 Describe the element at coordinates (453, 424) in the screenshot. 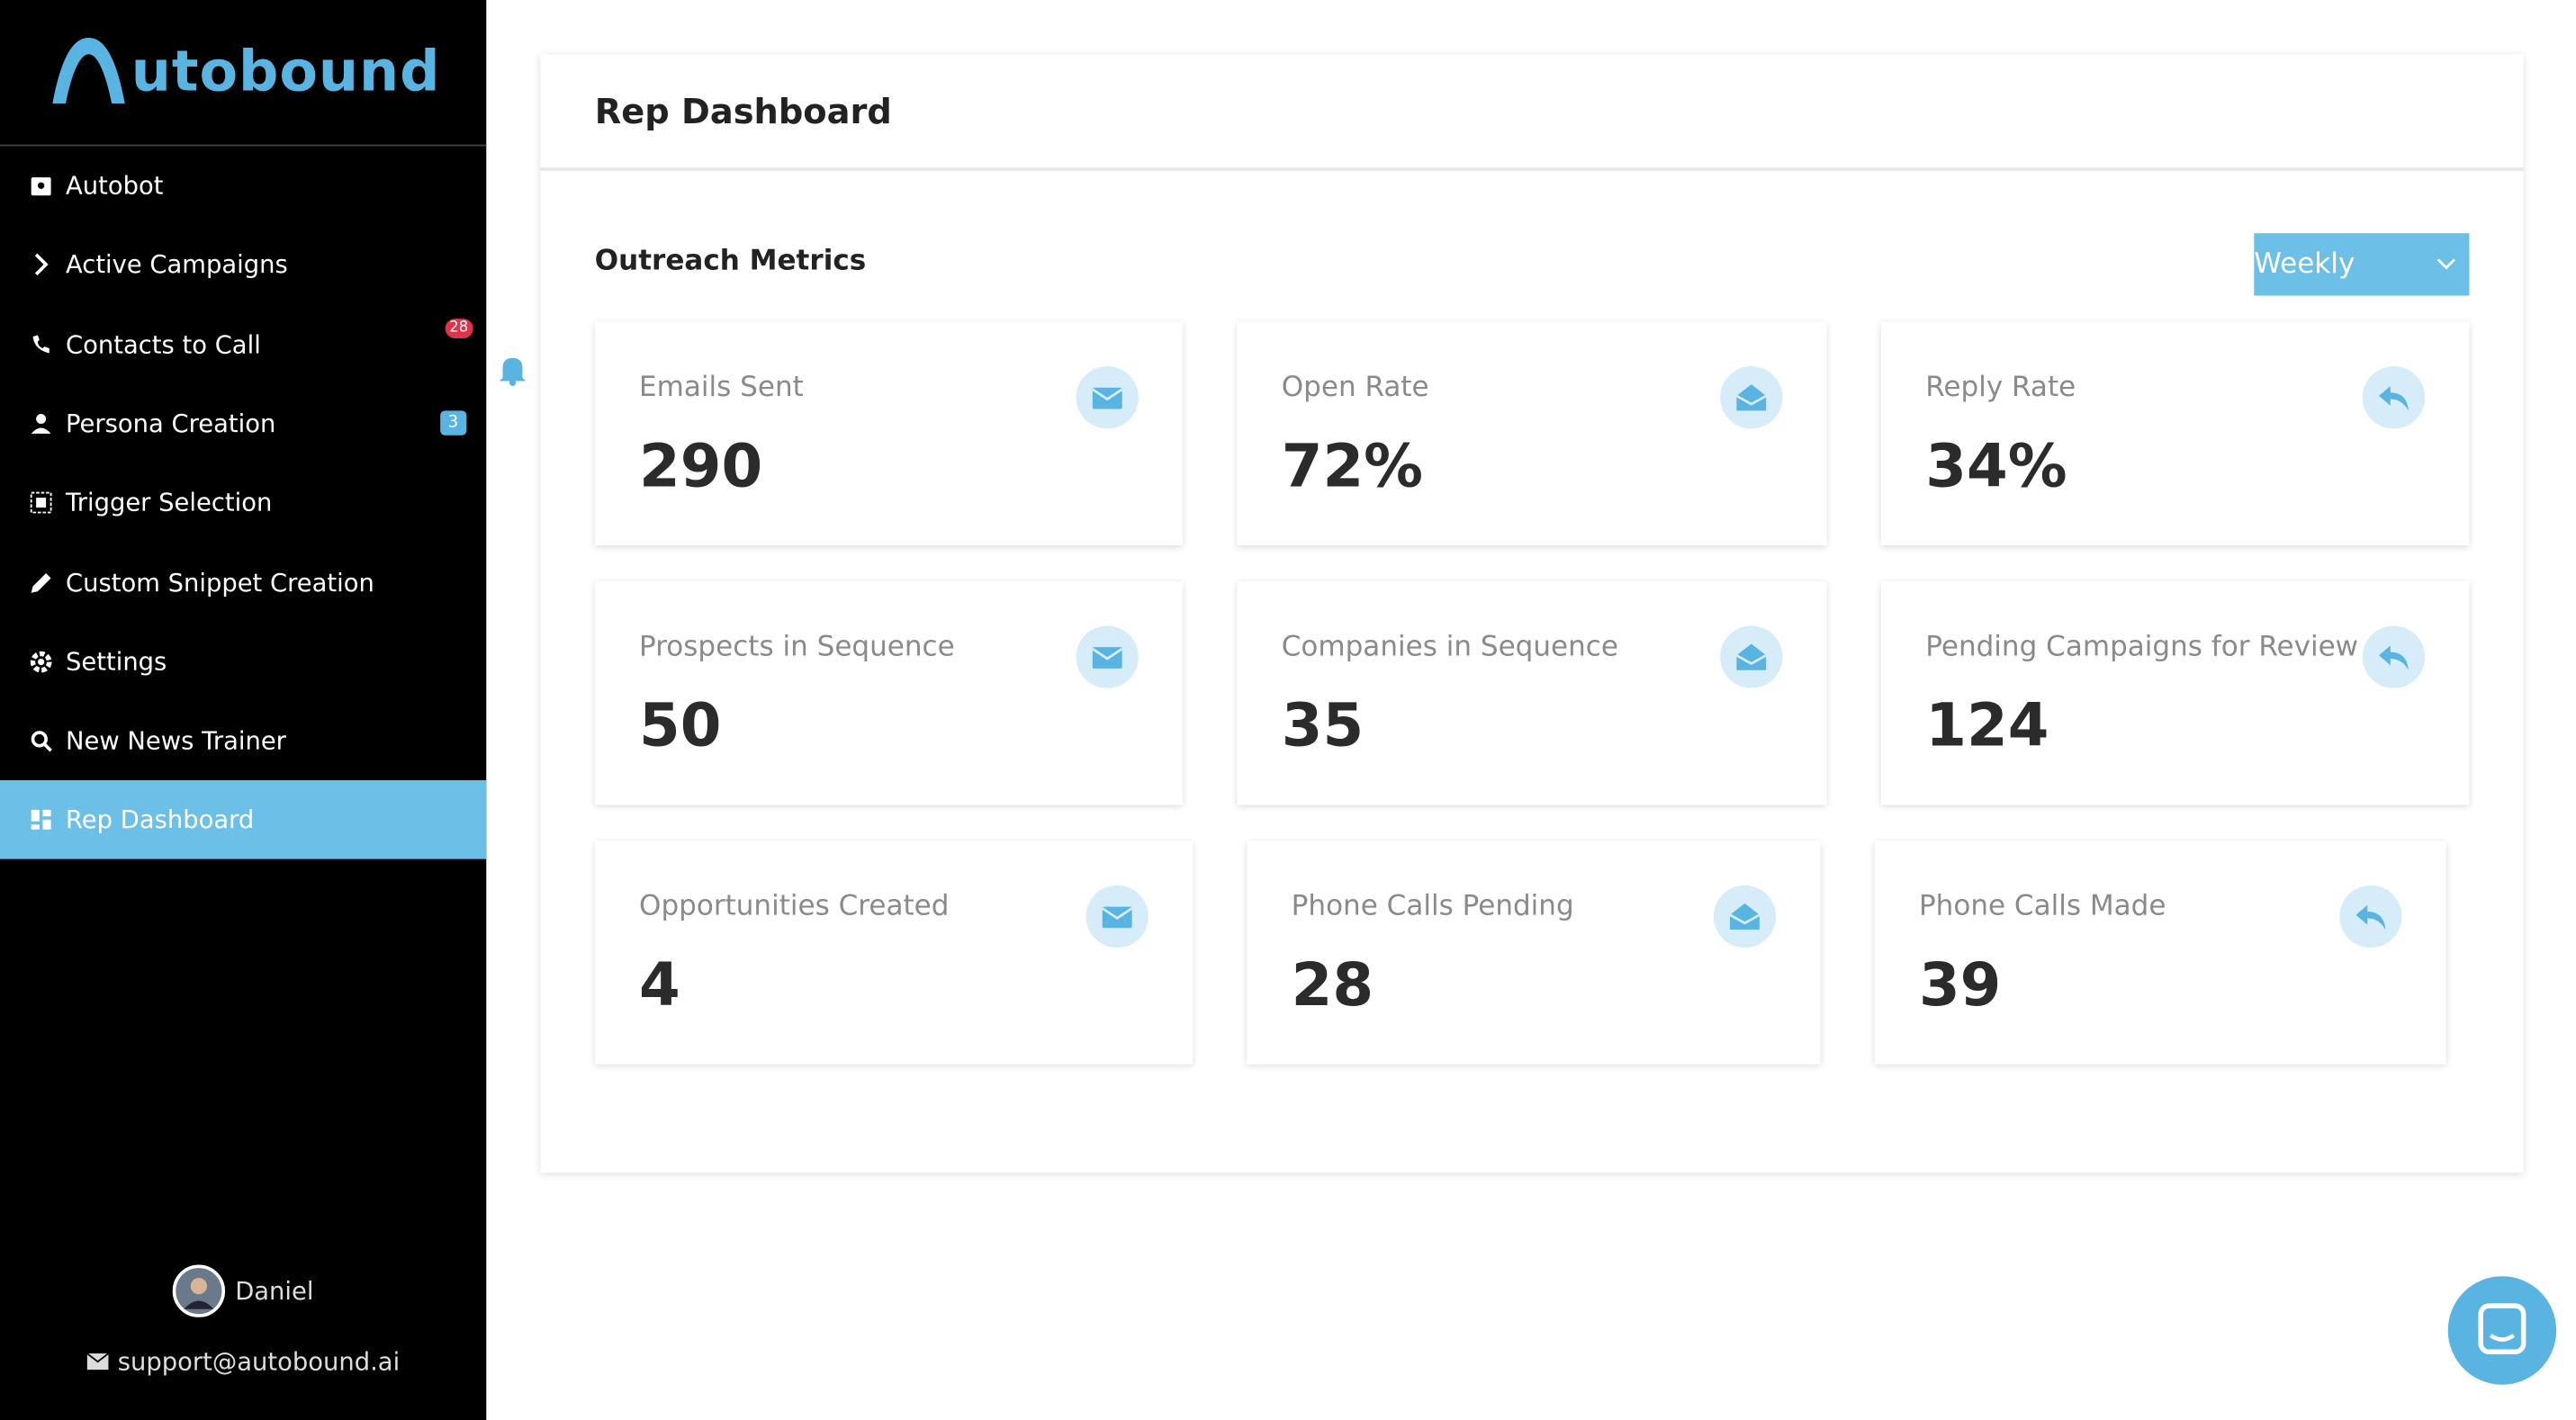

I see `nav-badge: 3` at that location.